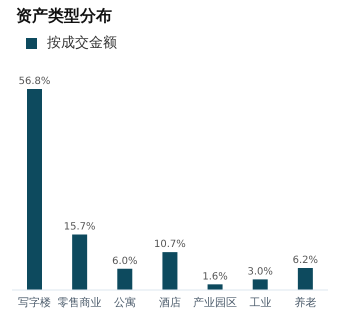 This screenshot has height=320, width=342. I want to click on data-label: 1.6%, so click(215, 276).